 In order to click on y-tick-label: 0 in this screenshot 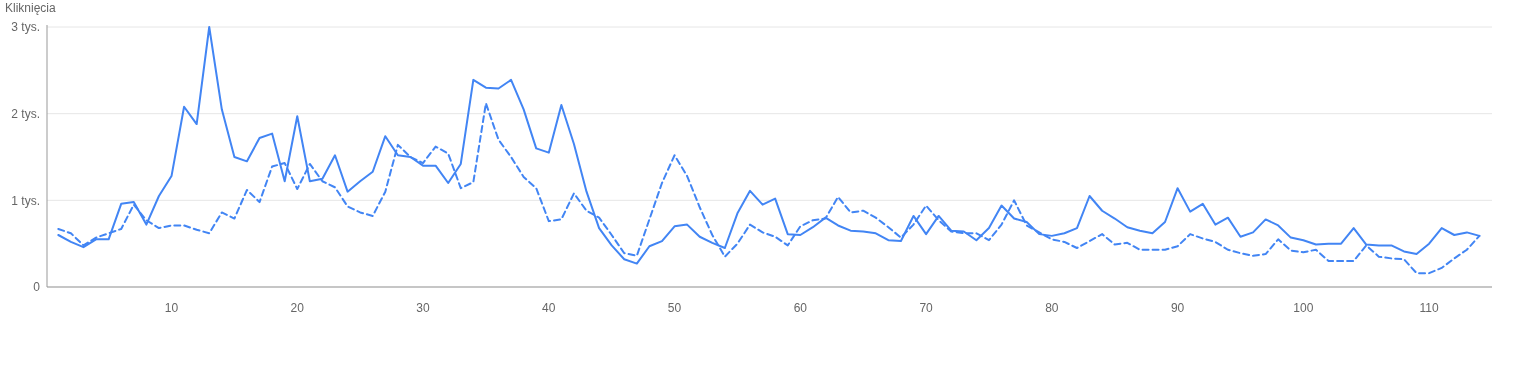, I will do `click(37, 287)`.